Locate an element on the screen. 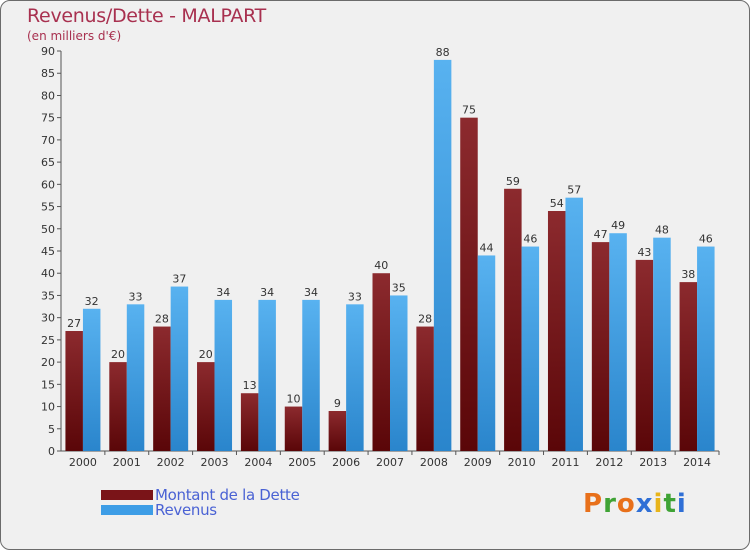 The height and width of the screenshot is (550, 750). data-label-revenus: 44 is located at coordinates (486, 247).